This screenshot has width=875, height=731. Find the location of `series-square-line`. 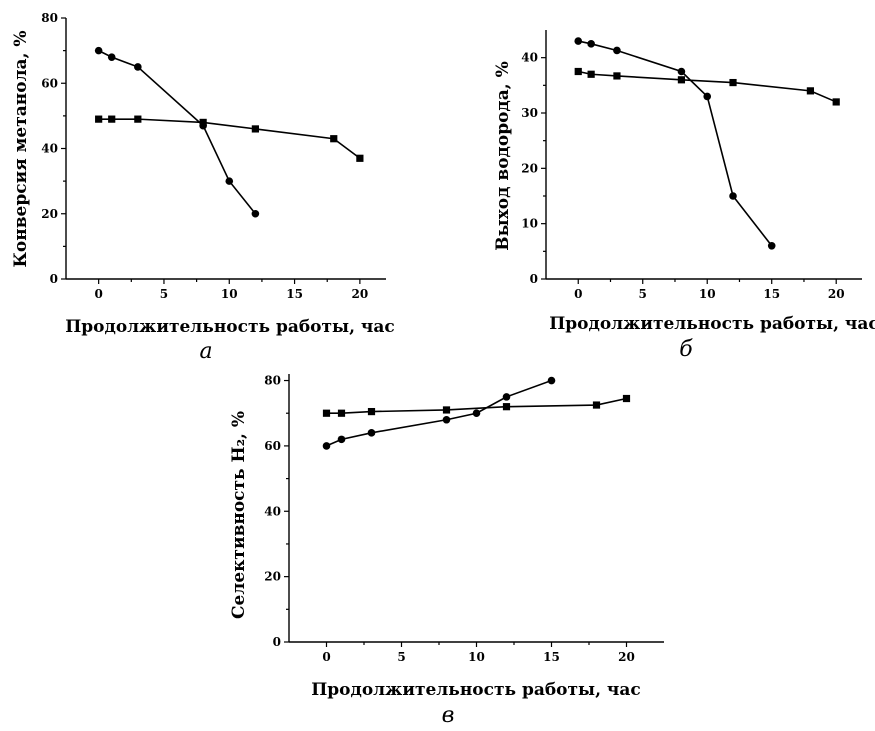

series-square-line is located at coordinates (229, 138).